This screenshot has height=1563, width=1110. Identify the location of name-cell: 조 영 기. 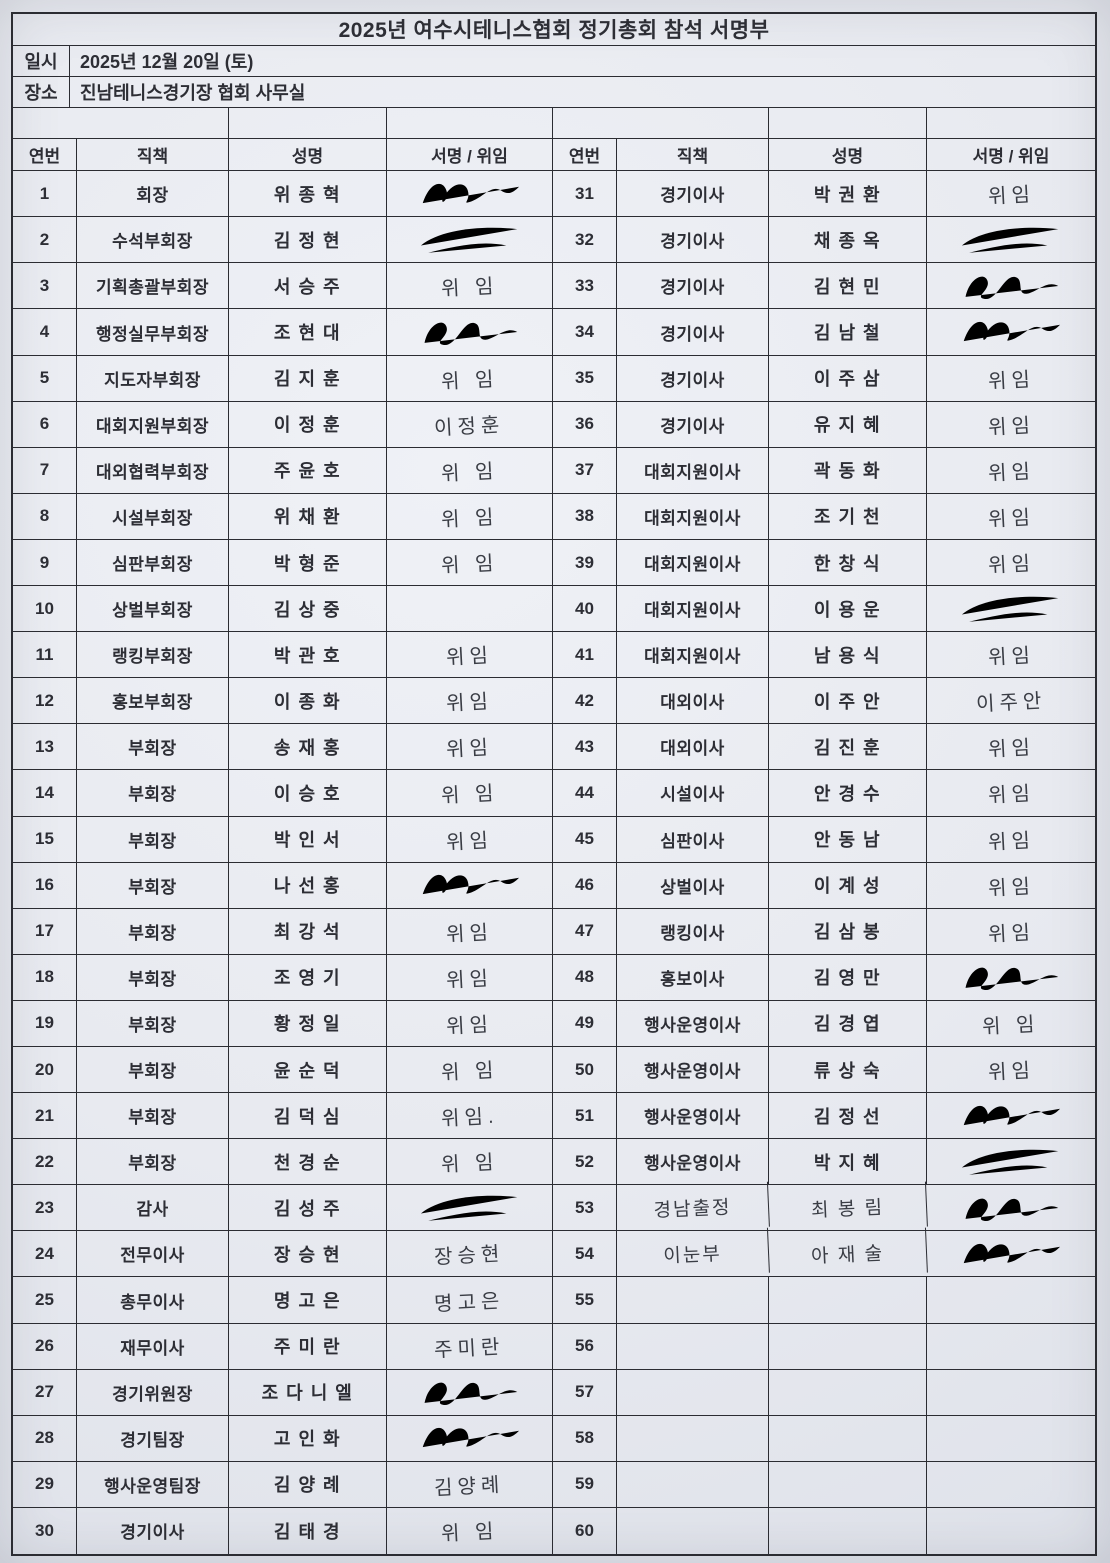
(308, 977).